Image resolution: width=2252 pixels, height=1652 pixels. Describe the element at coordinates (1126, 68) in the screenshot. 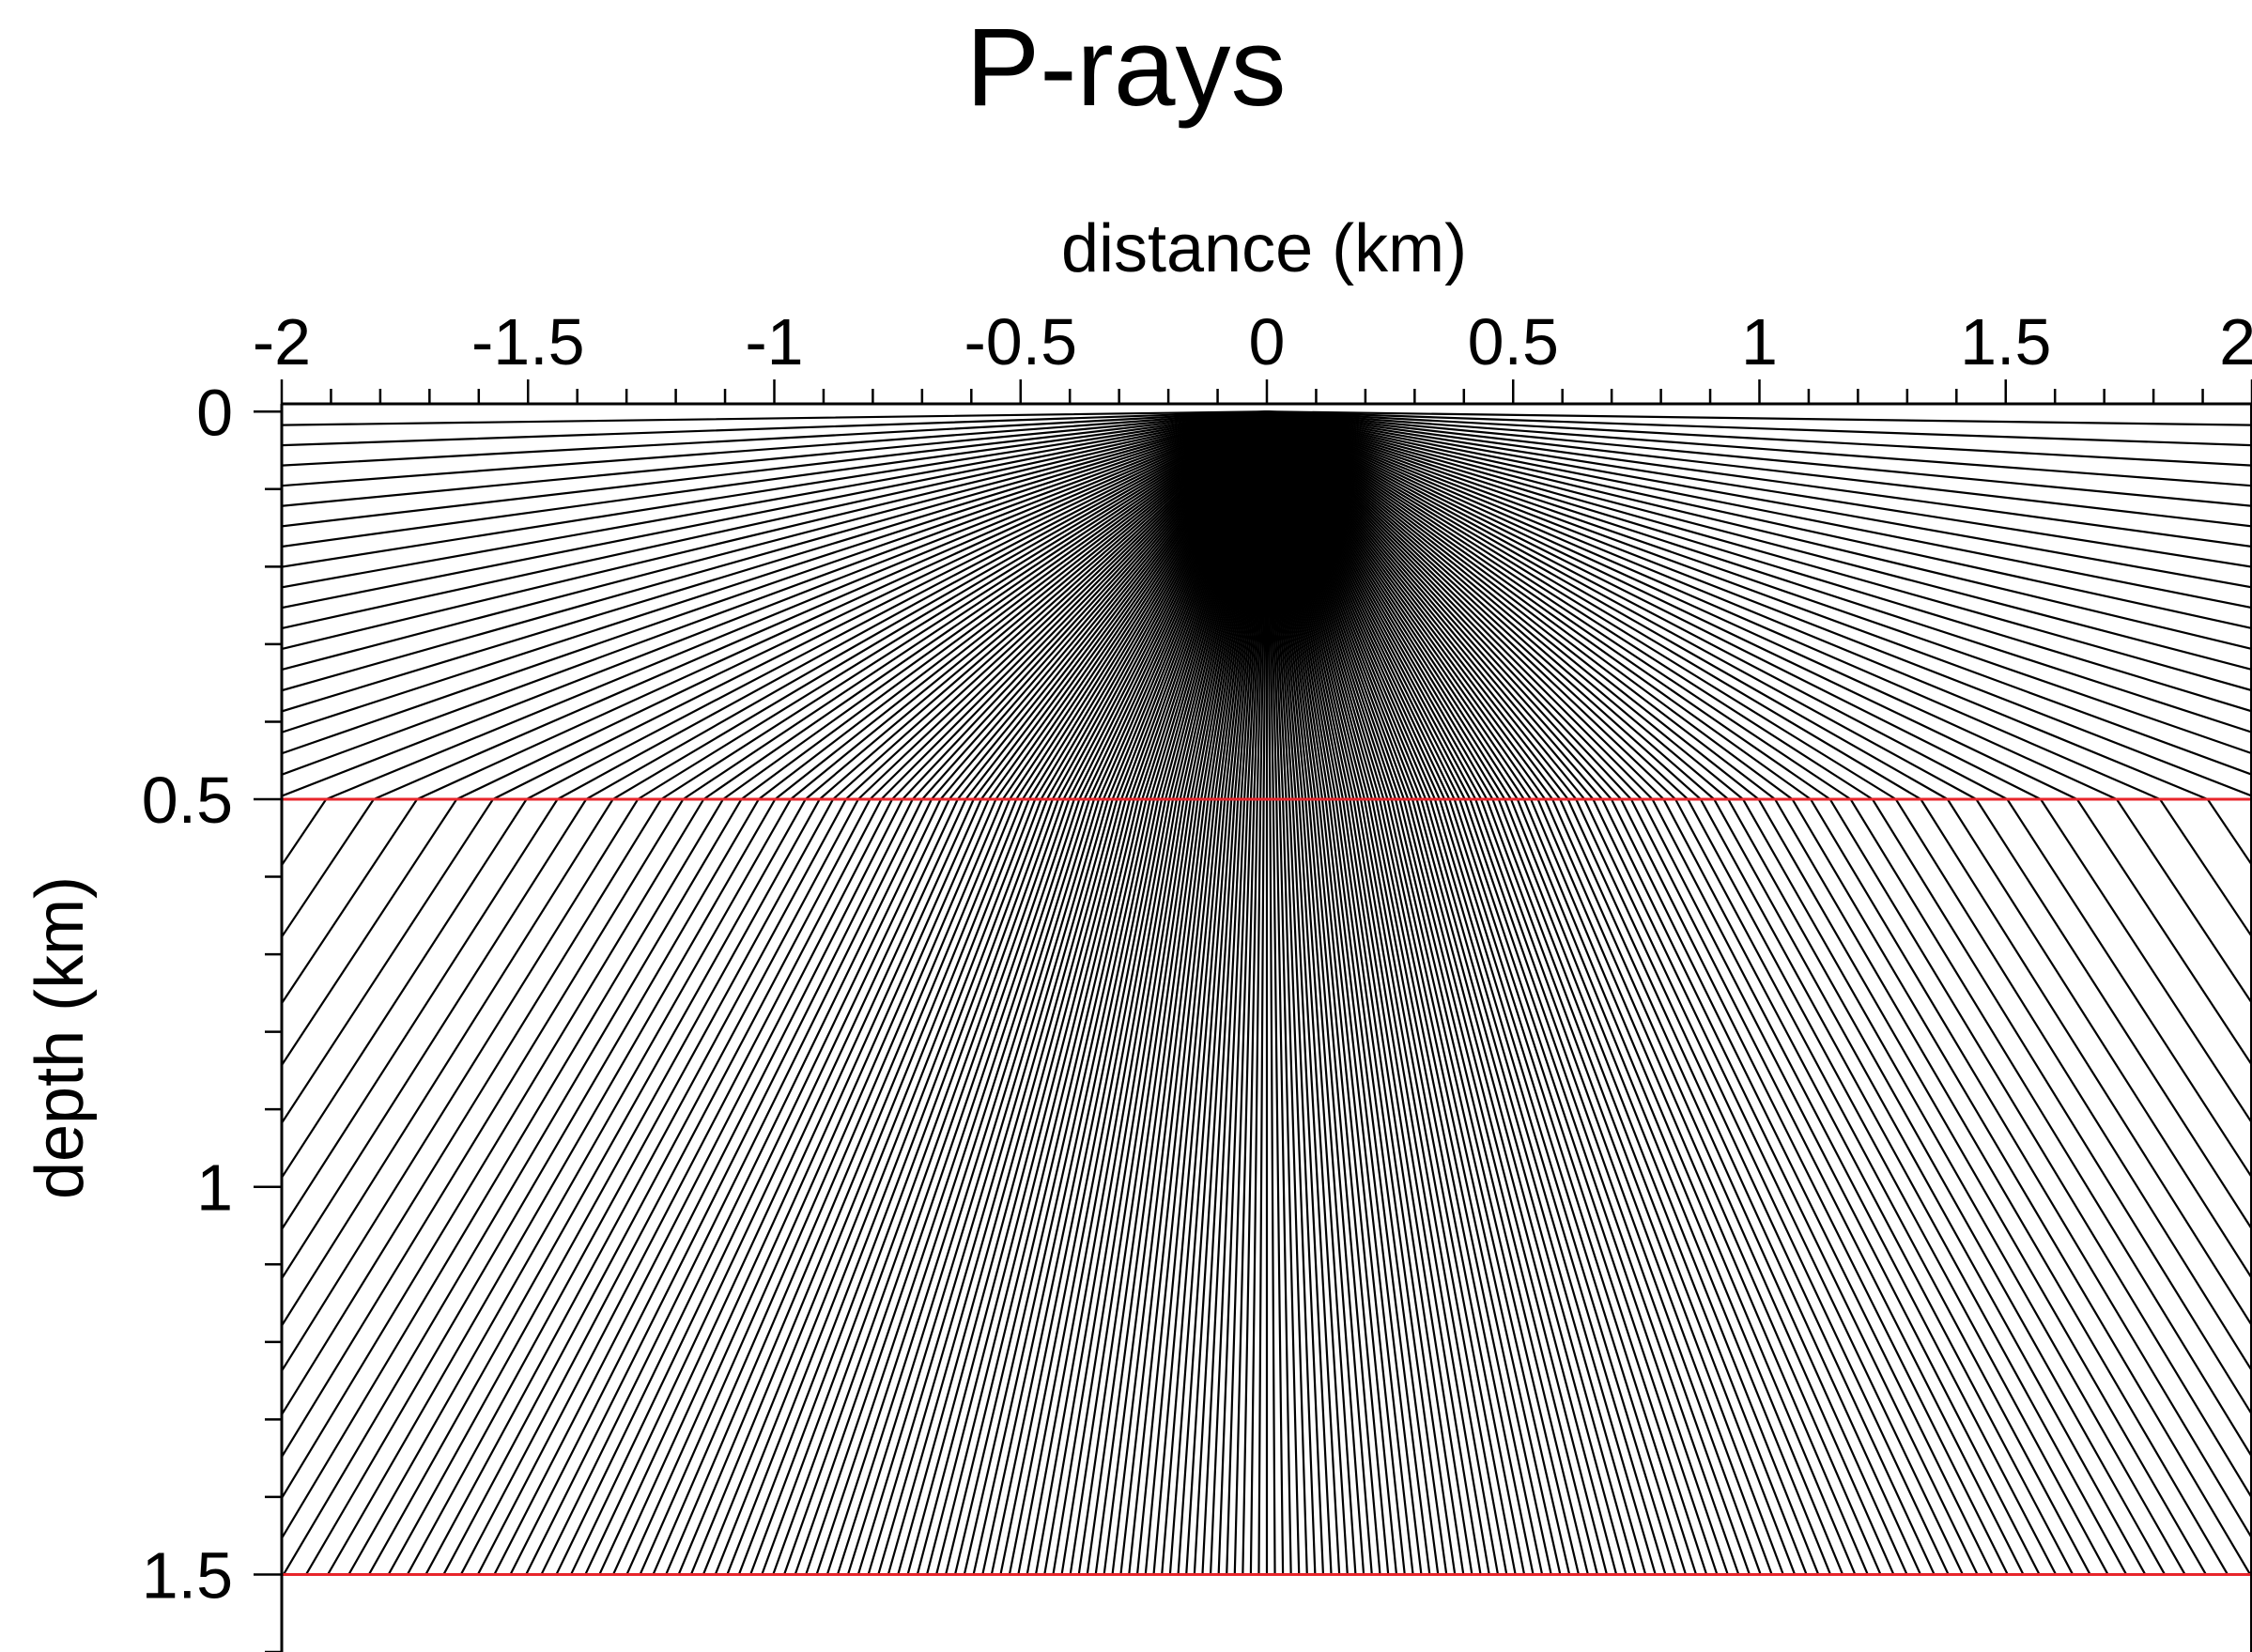

I see `chart-title: P-rays` at that location.